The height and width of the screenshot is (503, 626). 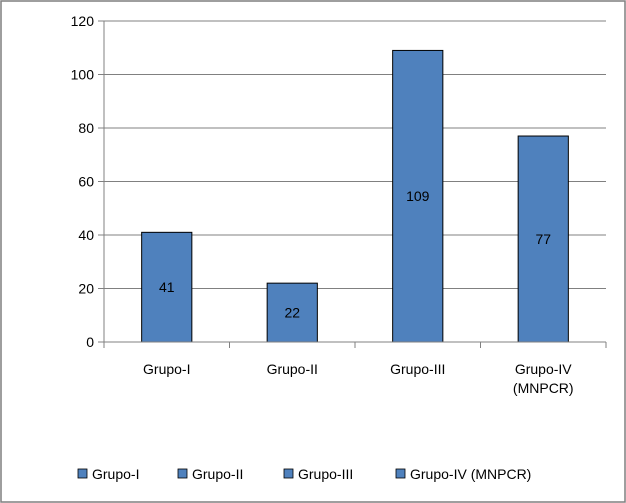 What do you see at coordinates (83, 75) in the screenshot?
I see `y-tick-label: 100` at bounding box center [83, 75].